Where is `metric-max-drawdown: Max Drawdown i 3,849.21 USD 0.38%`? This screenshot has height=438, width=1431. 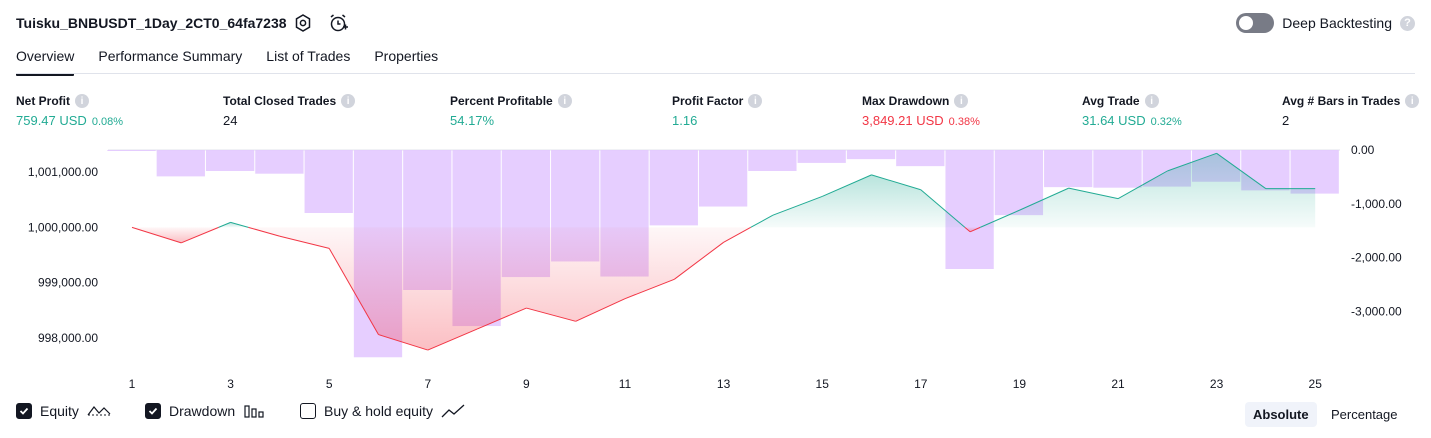
metric-max-drawdown: Max Drawdown i 3,849.21 USD 0.38% is located at coordinates (921, 111).